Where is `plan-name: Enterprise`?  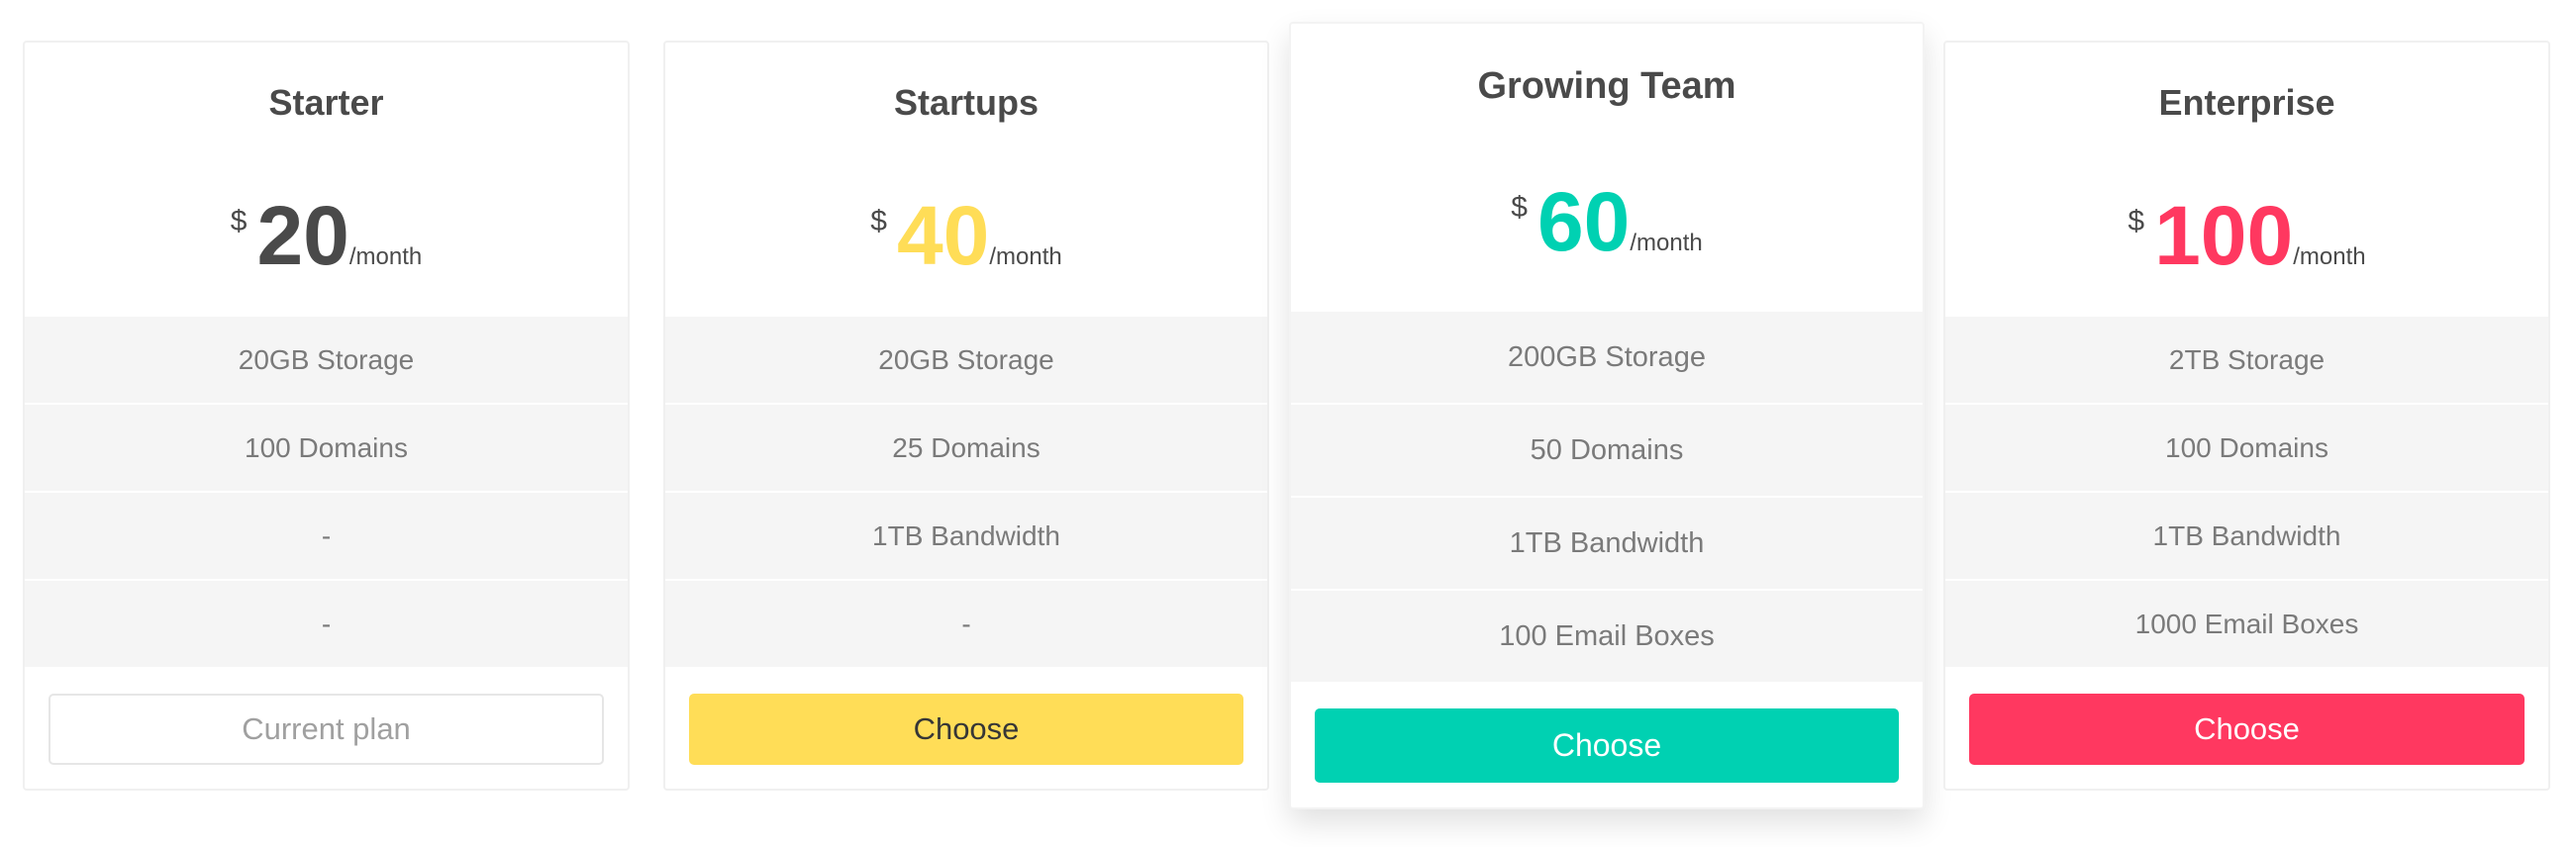 plan-name: Enterprise is located at coordinates (2247, 102).